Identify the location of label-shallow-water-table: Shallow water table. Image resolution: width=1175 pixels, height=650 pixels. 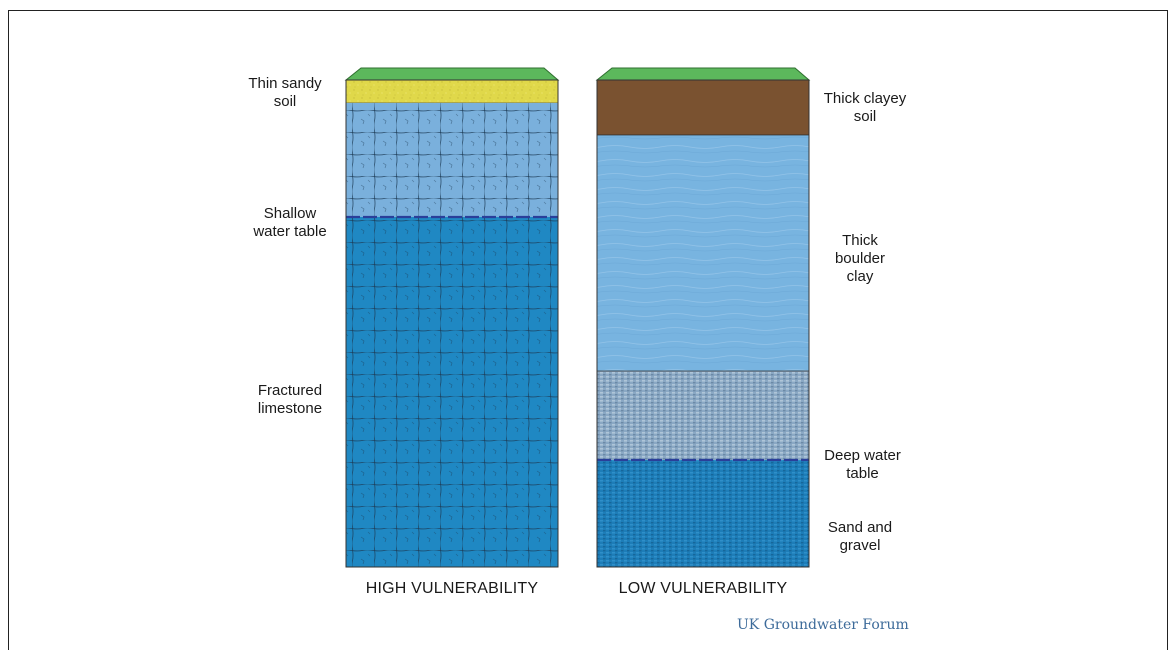
(290, 223).